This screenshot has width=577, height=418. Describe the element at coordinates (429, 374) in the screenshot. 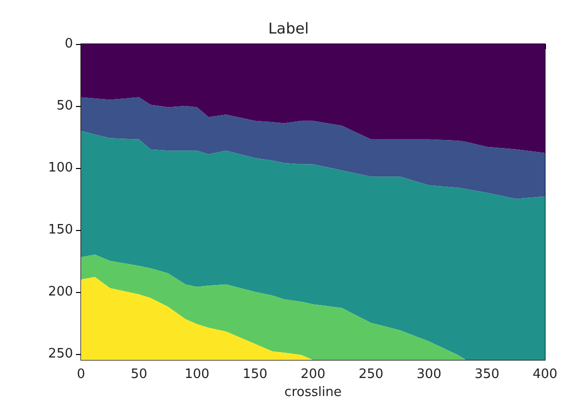

I see `x-tick-label: 300` at that location.